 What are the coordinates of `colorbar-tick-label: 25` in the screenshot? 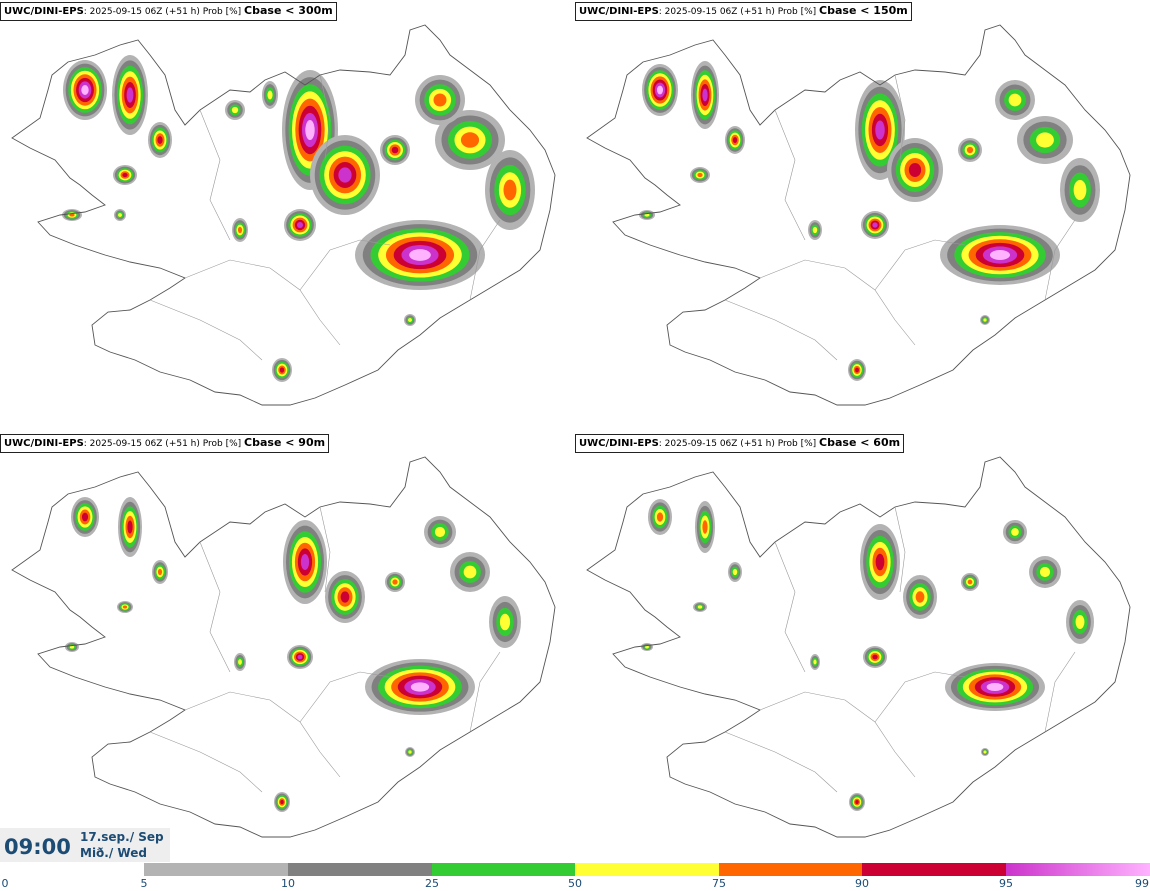 It's located at (432, 883).